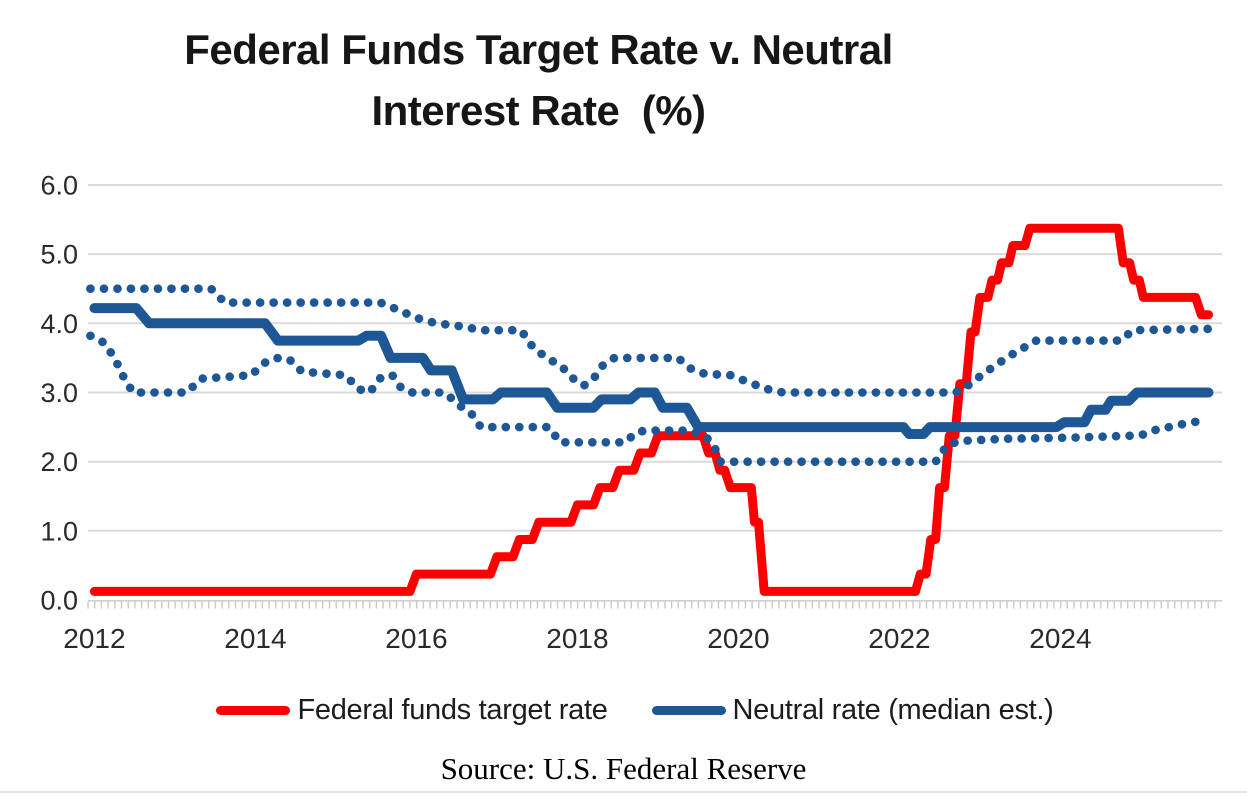  What do you see at coordinates (688, 710) in the screenshot?
I see `neutral-rate-line-swatch` at bounding box center [688, 710].